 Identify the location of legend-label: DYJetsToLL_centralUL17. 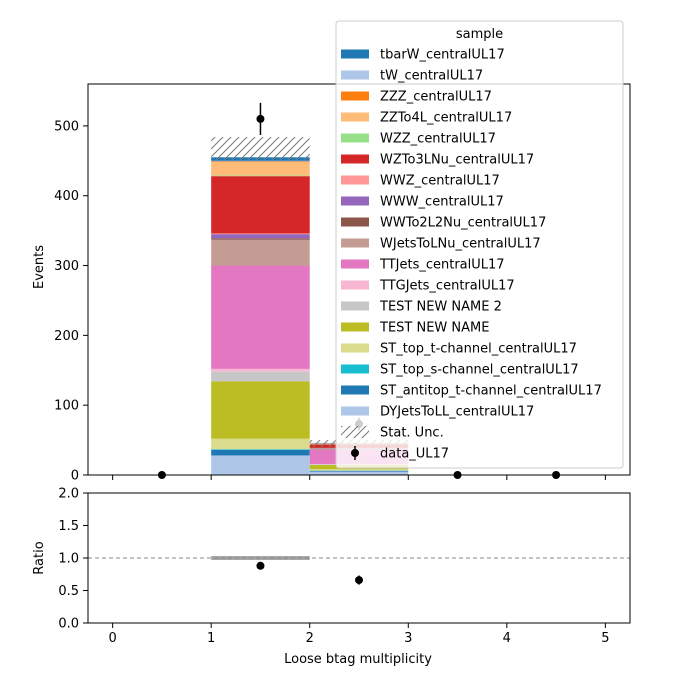
(457, 412).